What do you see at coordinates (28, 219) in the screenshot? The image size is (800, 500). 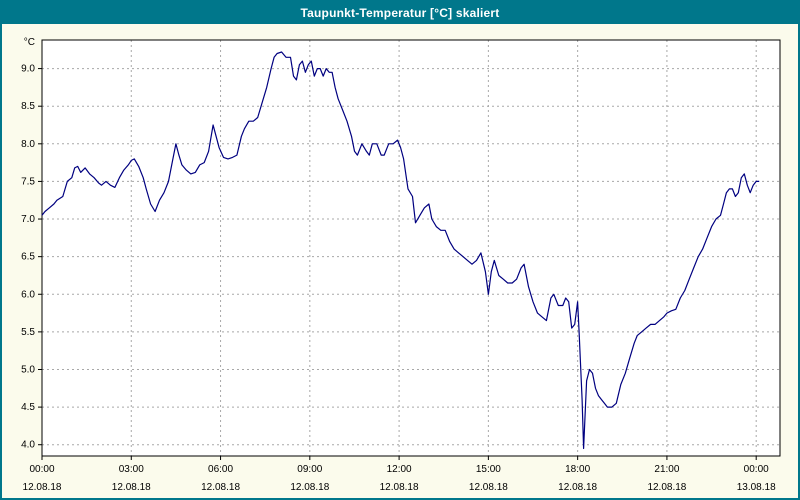 I see `y-tick-label: 7.0` at bounding box center [28, 219].